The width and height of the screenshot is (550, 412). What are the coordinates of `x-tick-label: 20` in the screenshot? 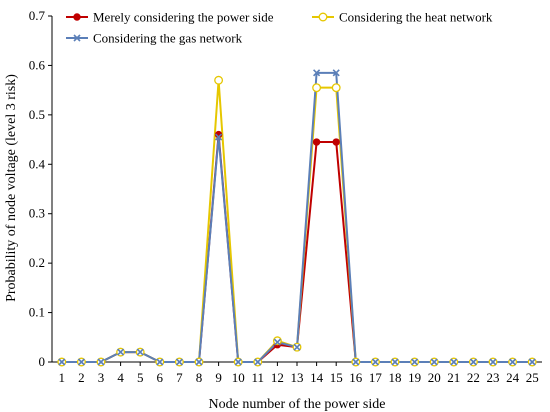 It's located at (434, 377).